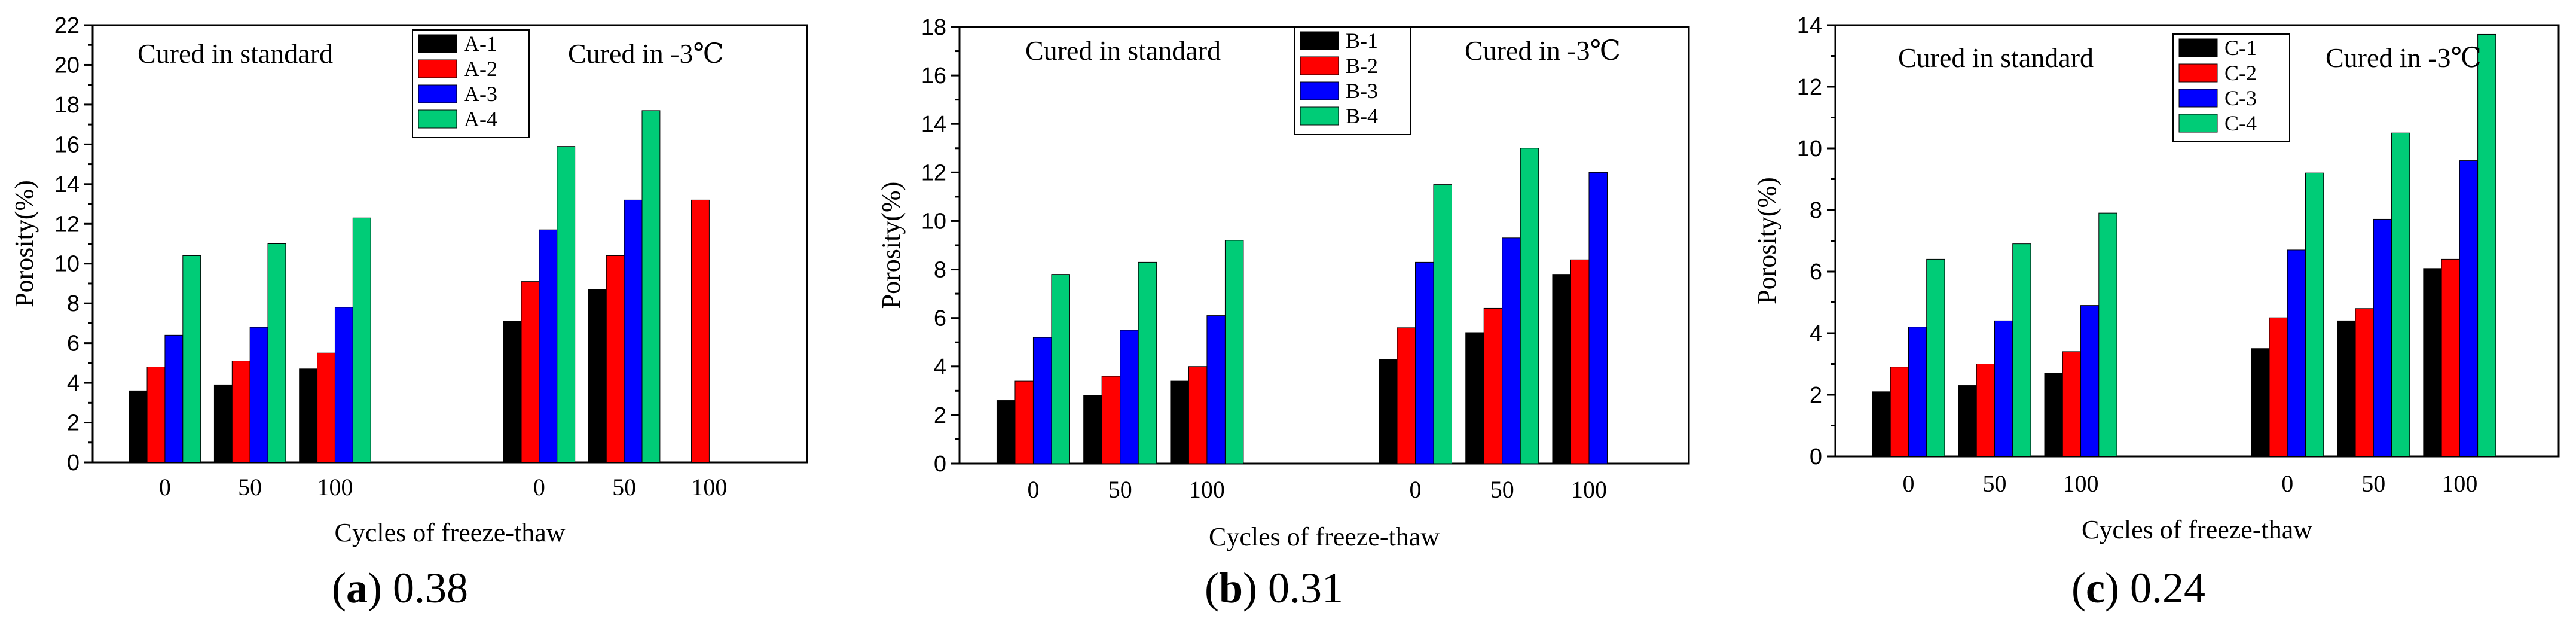 This screenshot has height=634, width=2576. I want to click on bar-C-3-cat0, so click(1918, 392).